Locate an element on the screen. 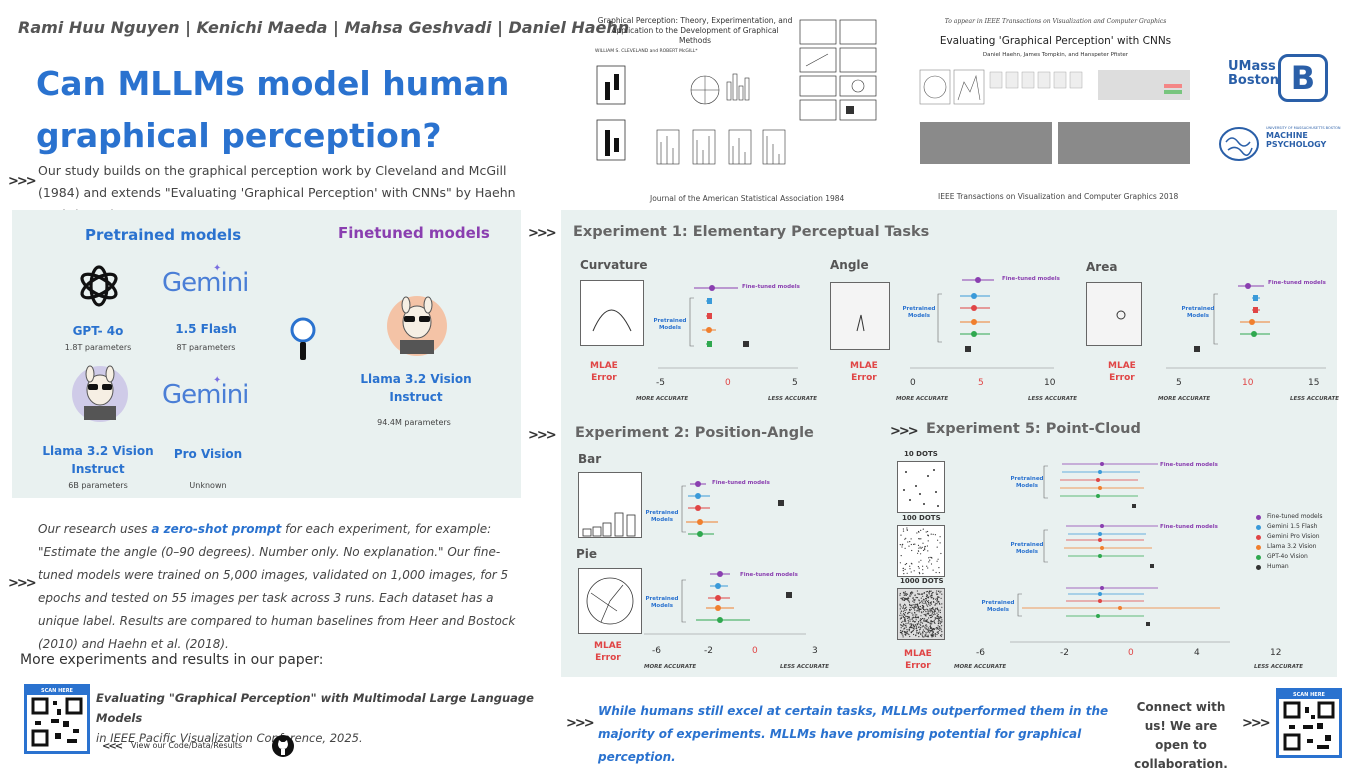 The width and height of the screenshot is (1364, 774). gpt-4o-params: 1.8T parameters is located at coordinates (98, 347).